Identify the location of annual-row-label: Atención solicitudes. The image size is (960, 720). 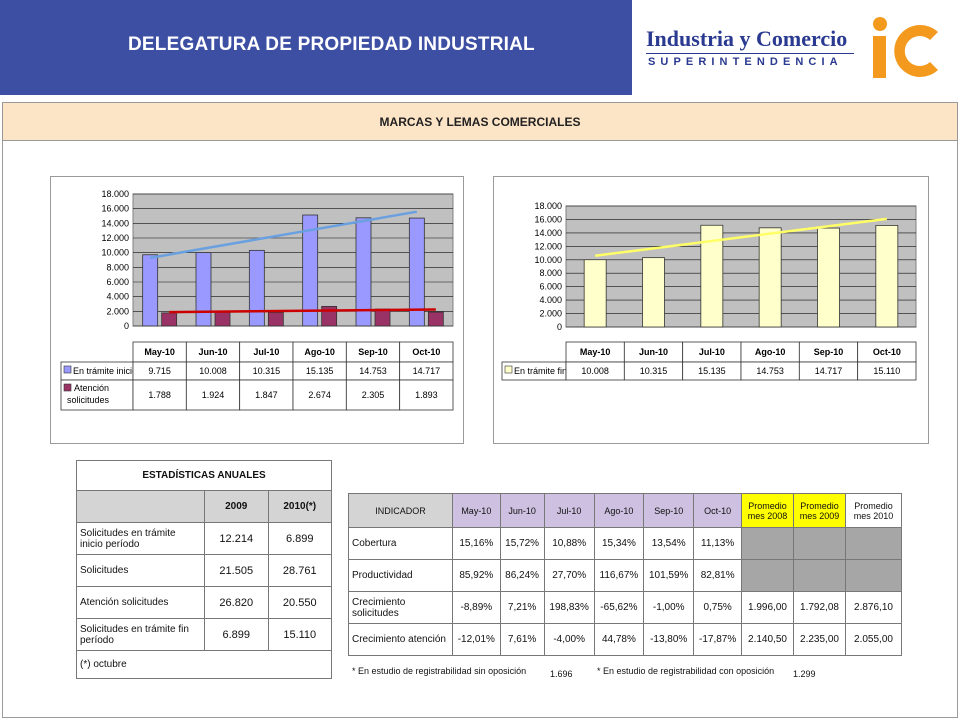
(140, 602).